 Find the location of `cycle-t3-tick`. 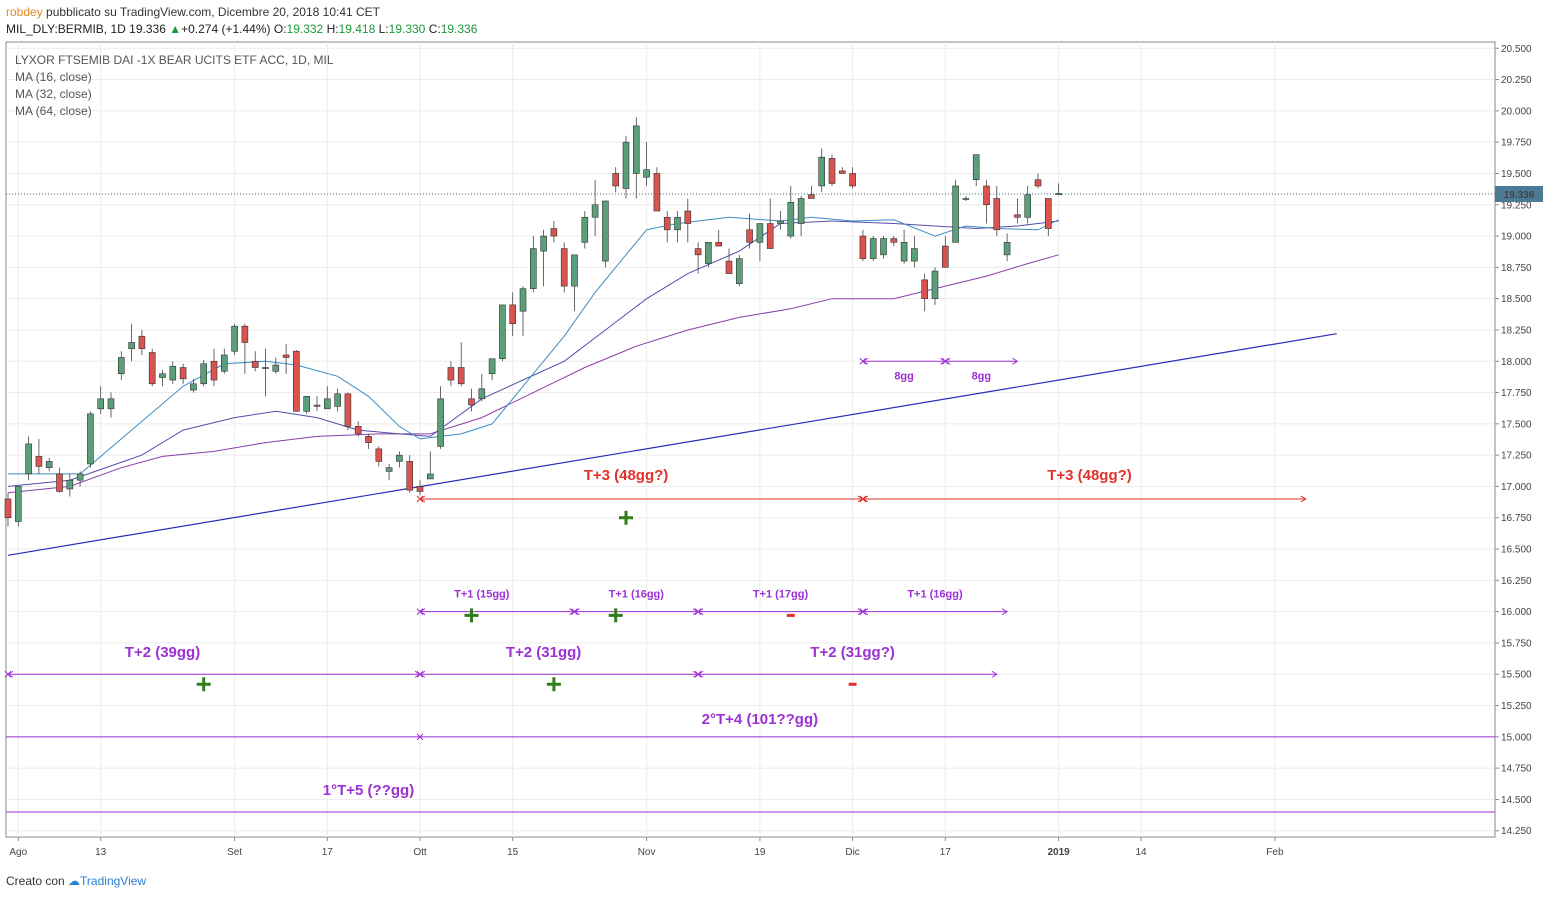

cycle-t3-tick is located at coordinates (420, 499).